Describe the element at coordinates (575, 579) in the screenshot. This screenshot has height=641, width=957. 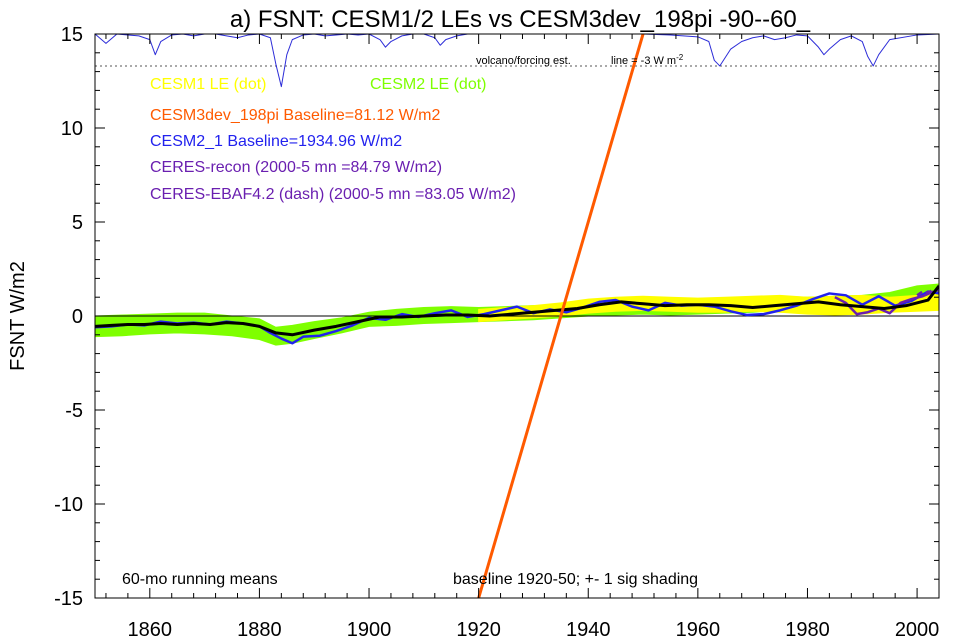
I see `baseline-note: baseline 1920-50; +- 1 sig shading` at that location.